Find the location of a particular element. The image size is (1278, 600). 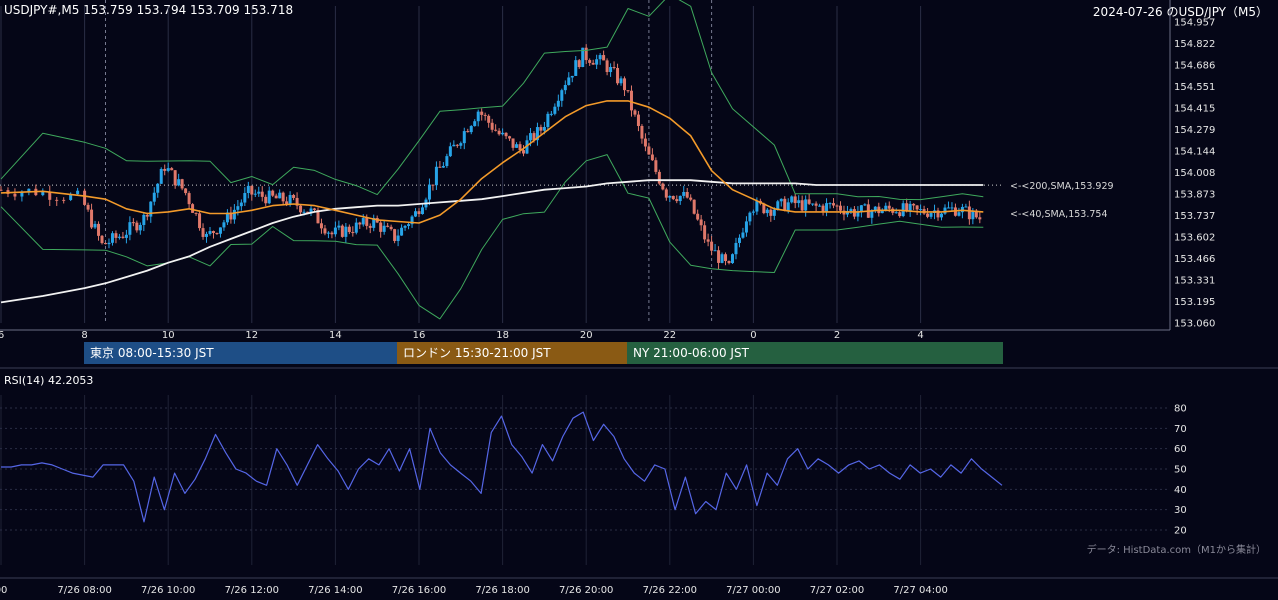

price-tick: 154.686 is located at coordinates (1194, 66).